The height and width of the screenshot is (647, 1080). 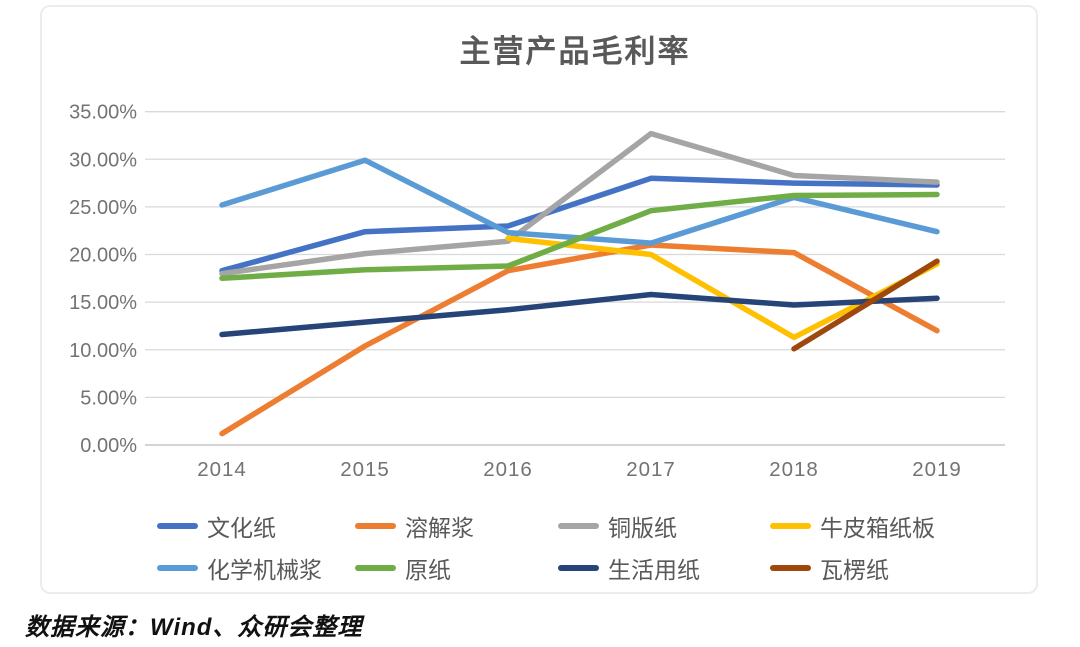 What do you see at coordinates (194, 627) in the screenshot?
I see `data-source-caption: 数据来源：Wind、众研会整理` at bounding box center [194, 627].